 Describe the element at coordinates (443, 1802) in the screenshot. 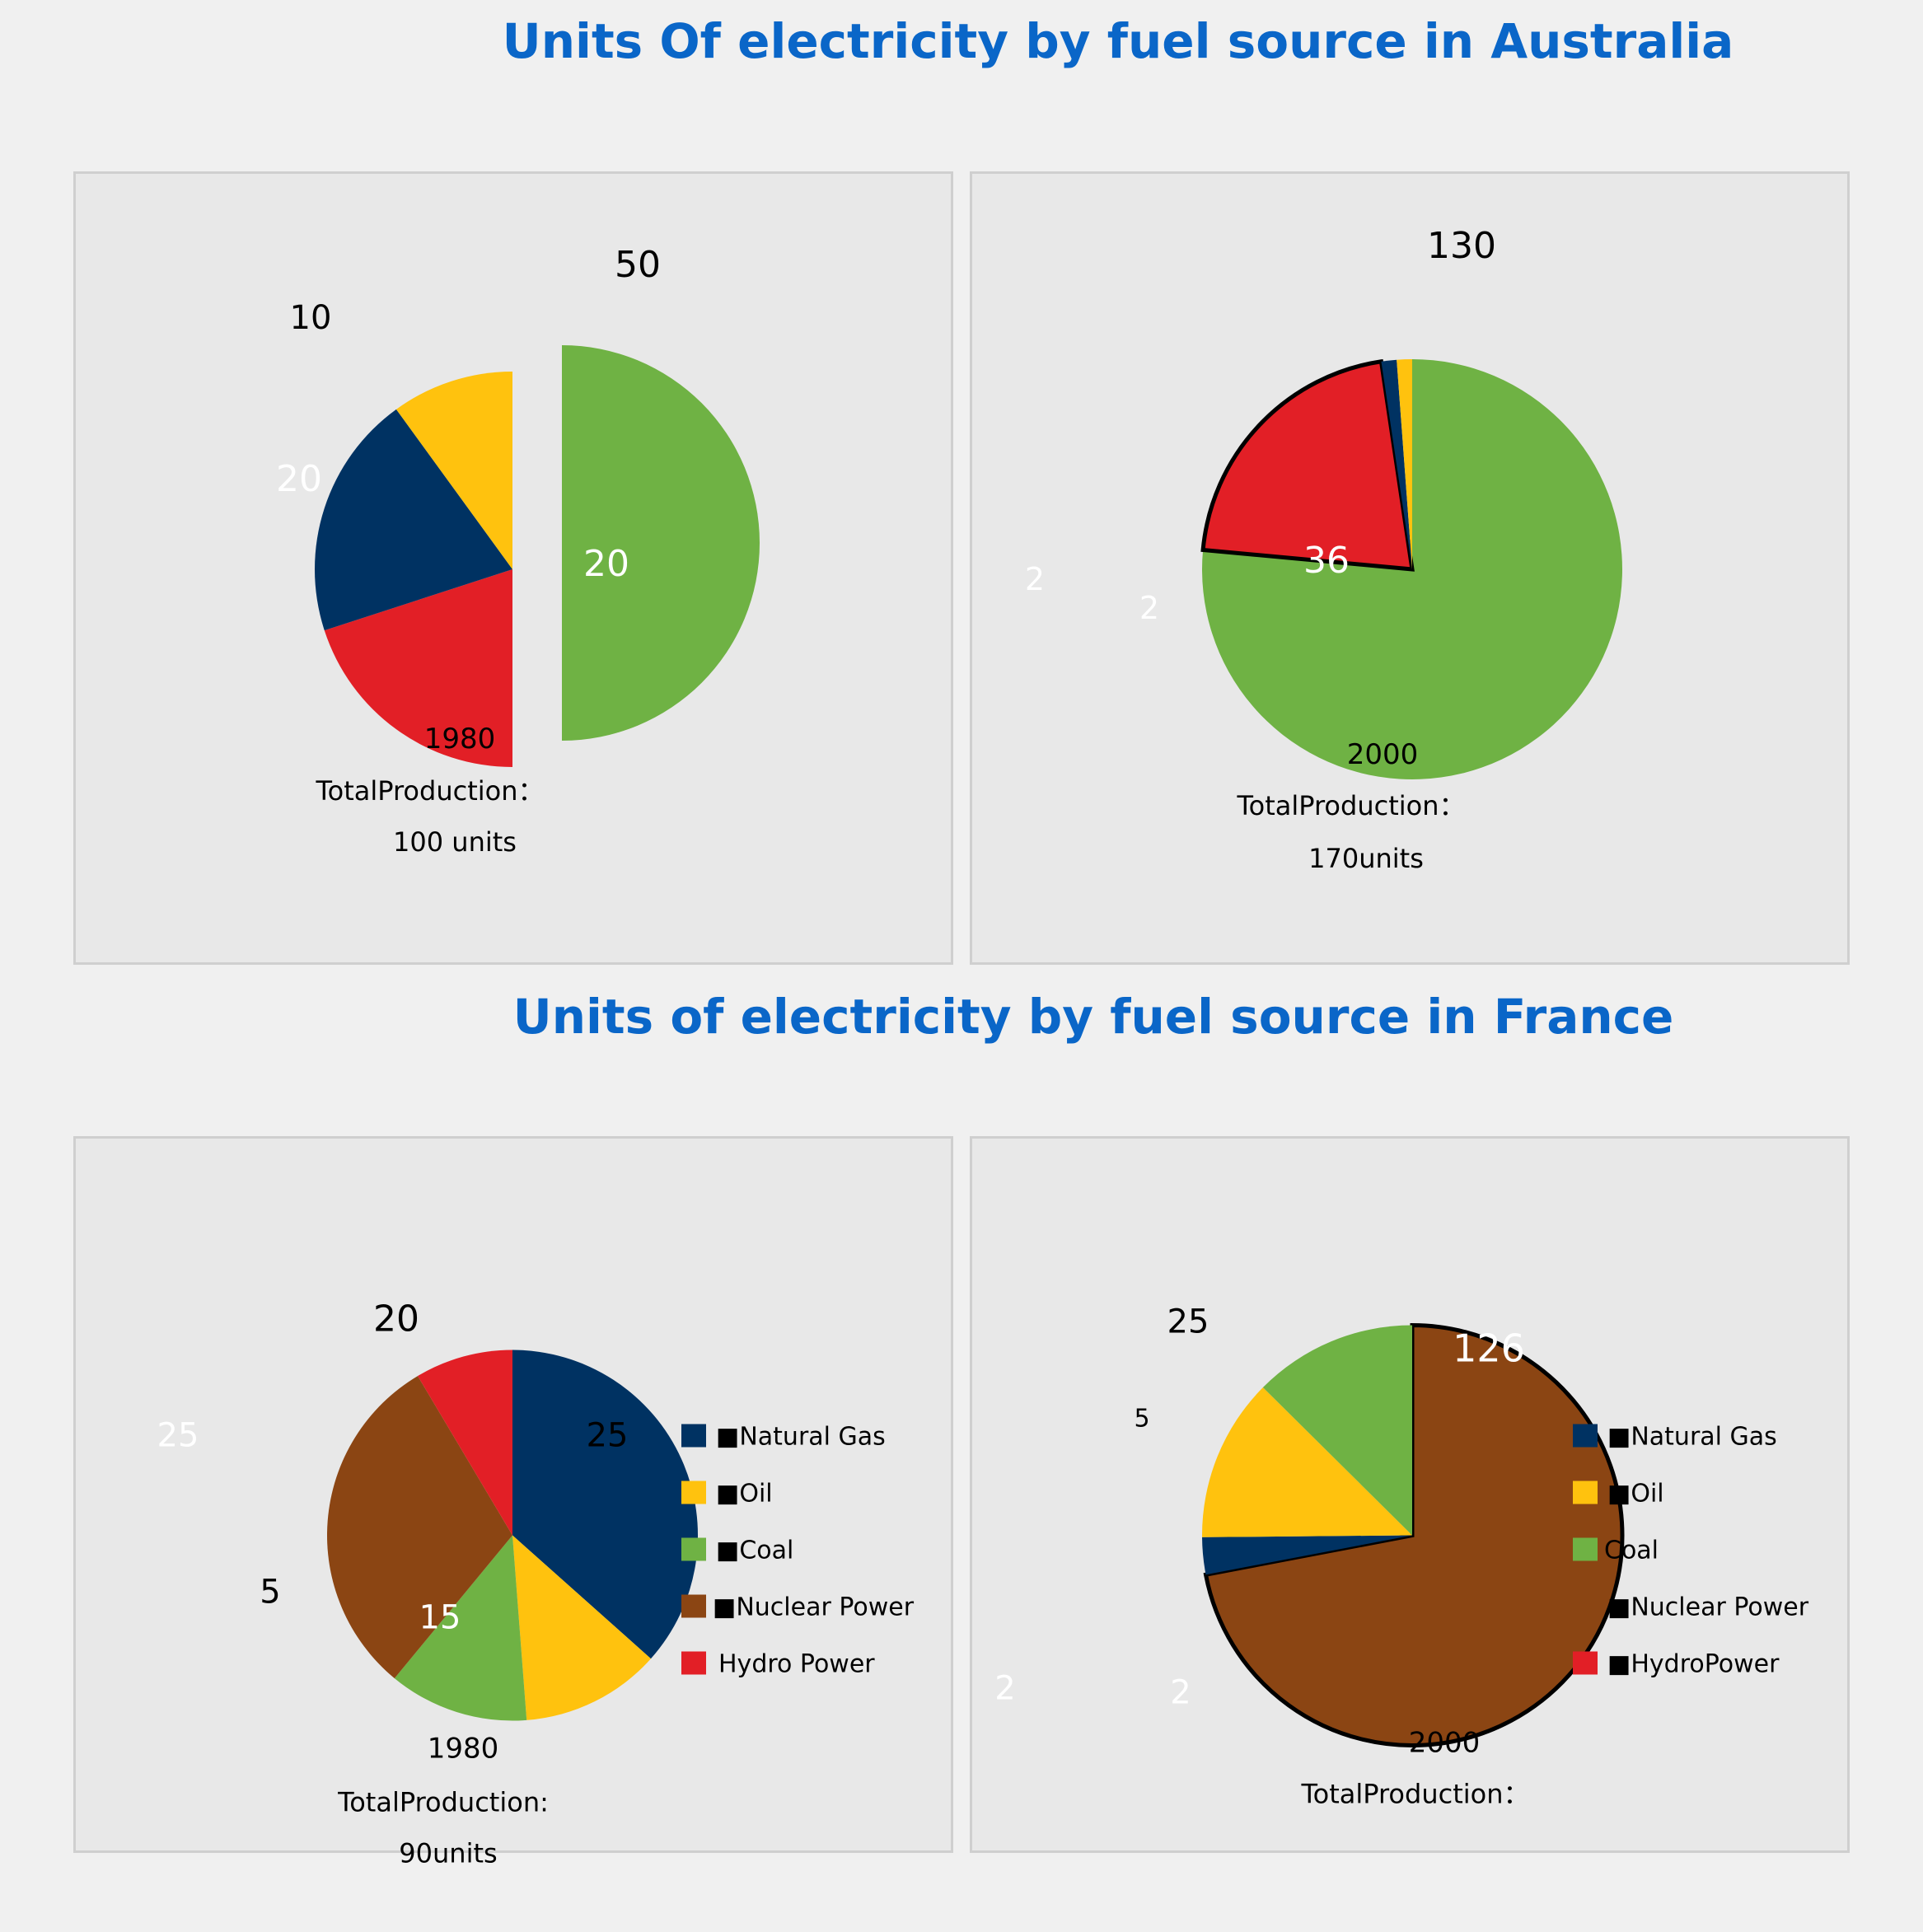

I see `total-production-label: TotalProduction:` at that location.